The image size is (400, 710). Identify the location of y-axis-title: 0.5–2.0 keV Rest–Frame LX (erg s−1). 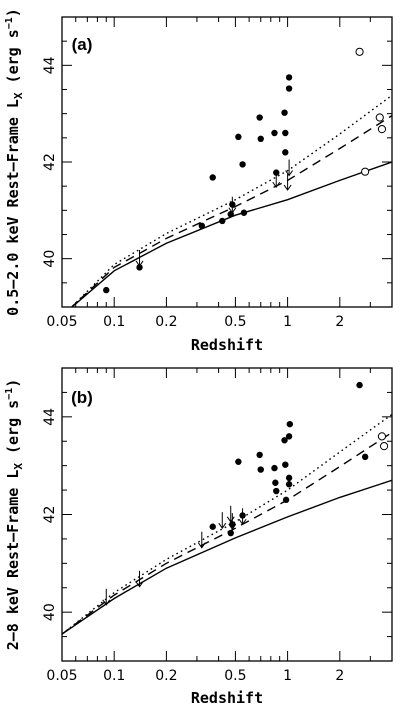
(14, 162).